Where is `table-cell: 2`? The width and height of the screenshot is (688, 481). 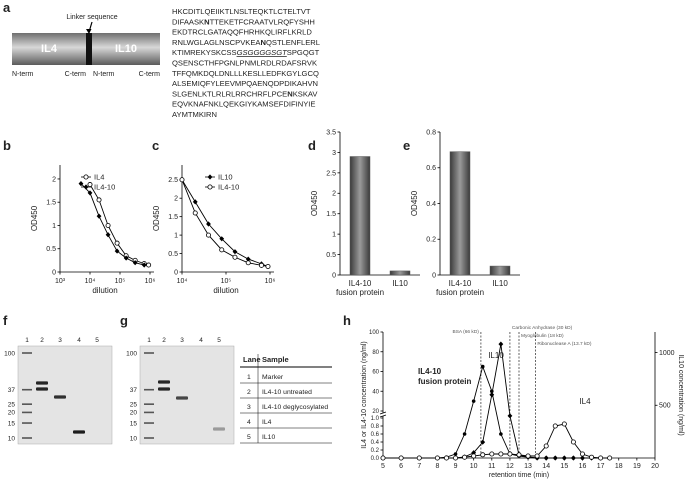
table-cell: 2 is located at coordinates (249, 392).